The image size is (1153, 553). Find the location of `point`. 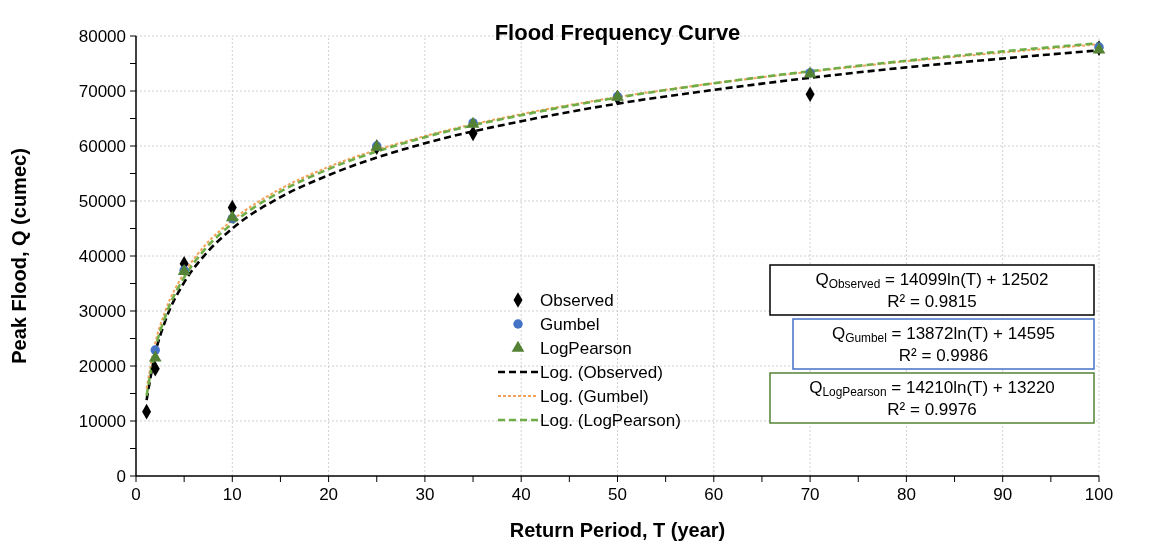

point is located at coordinates (155, 356).